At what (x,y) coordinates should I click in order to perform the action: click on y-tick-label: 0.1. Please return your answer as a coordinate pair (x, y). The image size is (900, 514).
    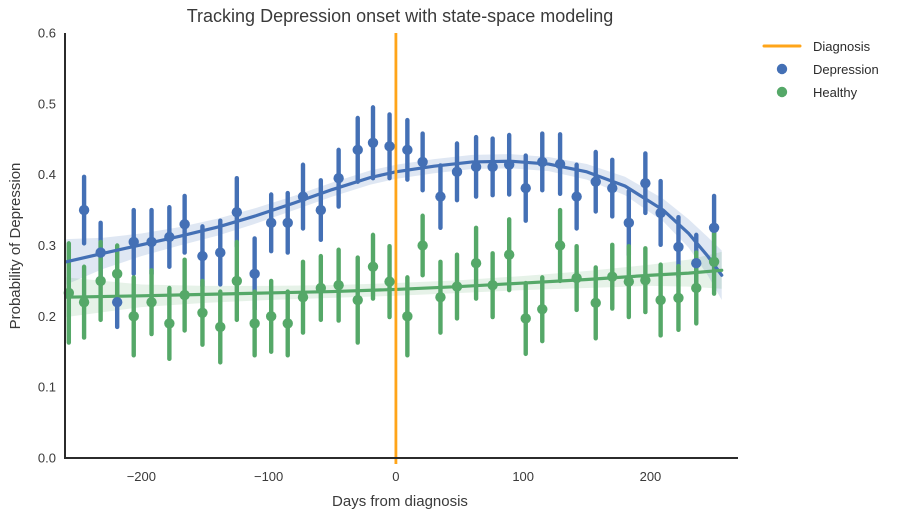
    Looking at the image, I should click on (47, 387).